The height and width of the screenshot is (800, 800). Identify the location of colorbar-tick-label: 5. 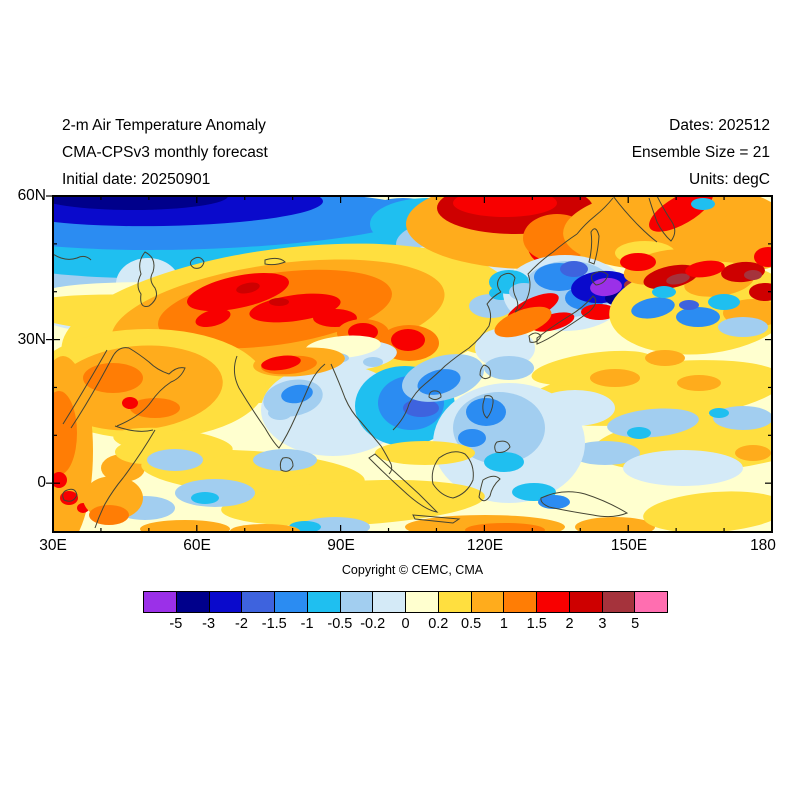
(635, 624).